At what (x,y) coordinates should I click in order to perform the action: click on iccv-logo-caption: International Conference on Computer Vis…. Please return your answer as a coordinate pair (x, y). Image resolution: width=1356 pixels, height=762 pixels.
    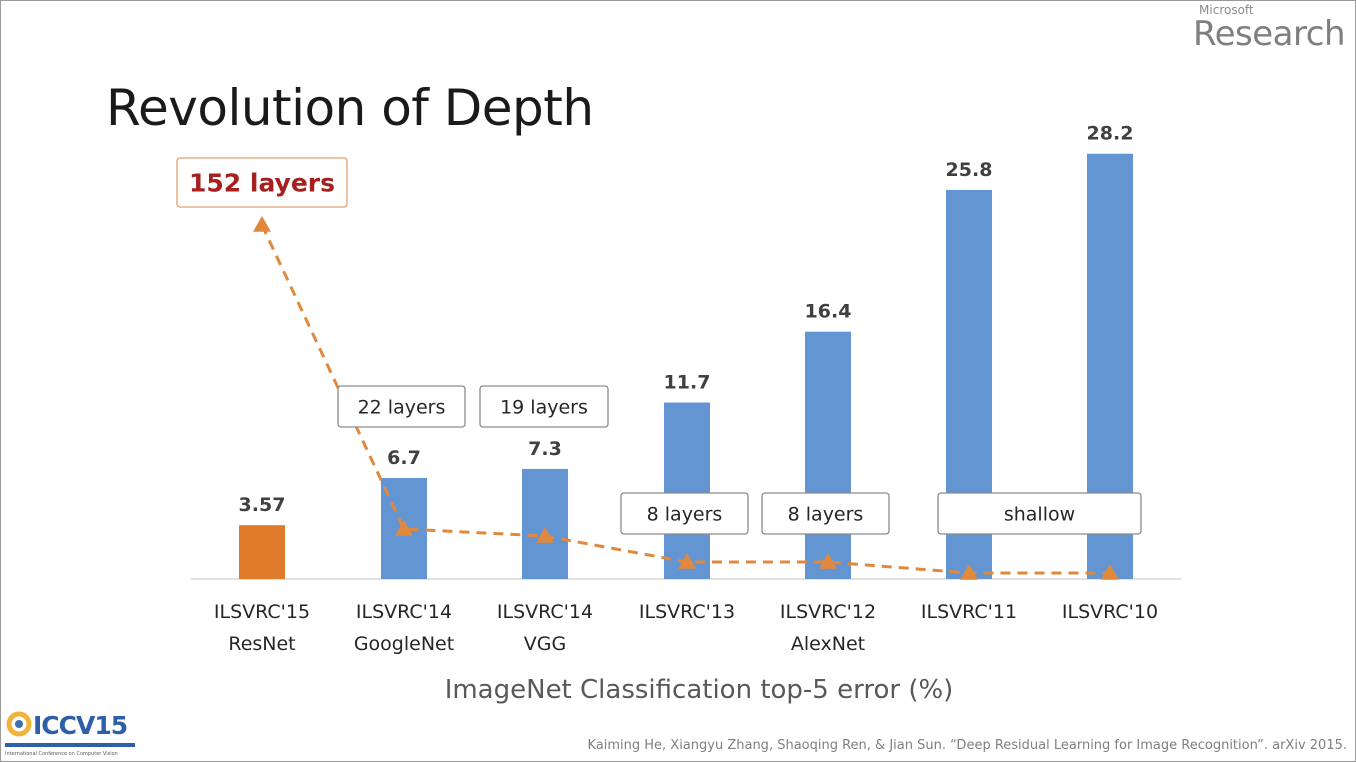
    Looking at the image, I should click on (61, 754).